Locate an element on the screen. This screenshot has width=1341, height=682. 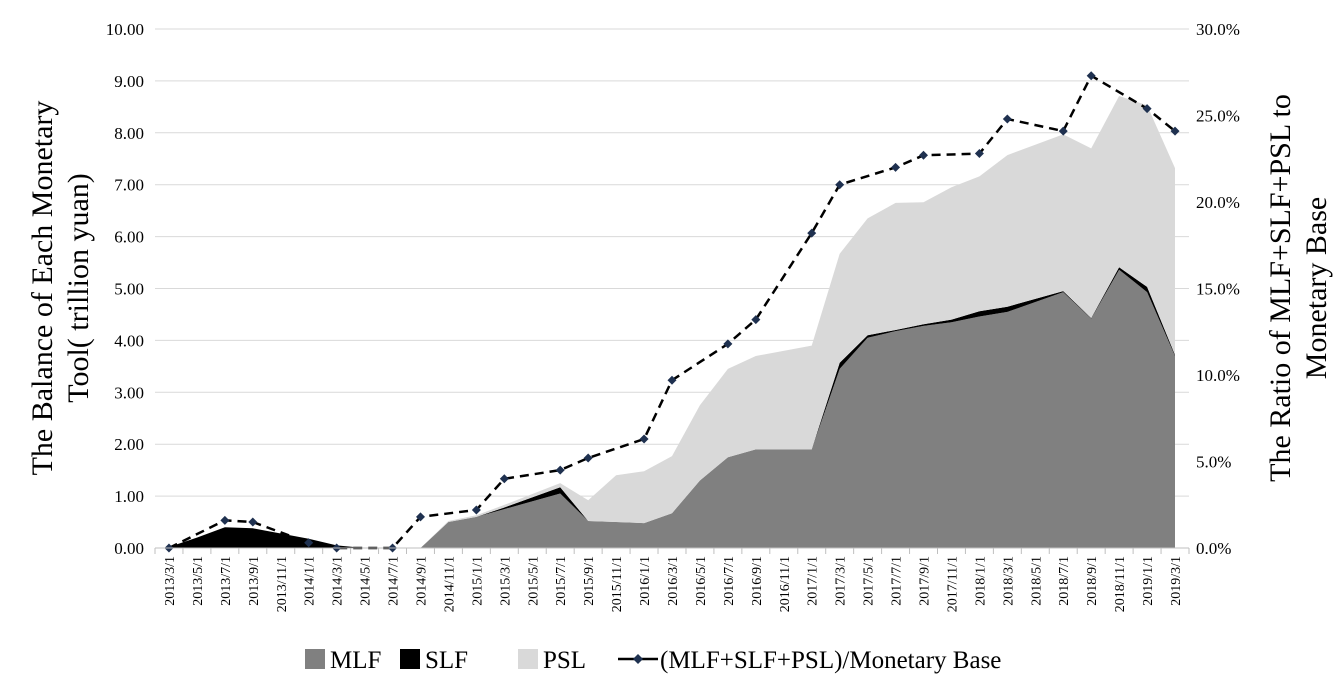
x-tick-label: 2015/1/1 is located at coordinates (477, 581).